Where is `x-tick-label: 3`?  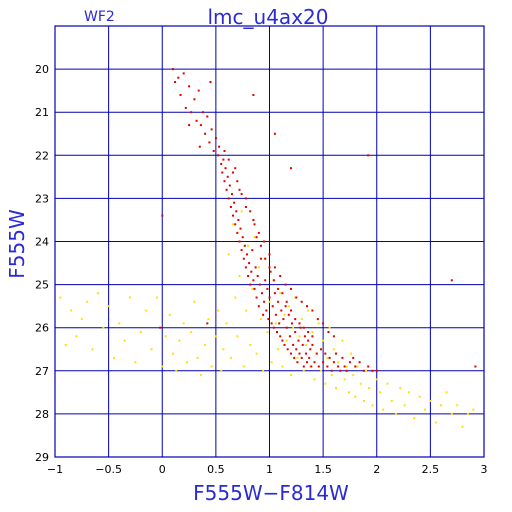 x-tick-label: 3 is located at coordinates (484, 469).